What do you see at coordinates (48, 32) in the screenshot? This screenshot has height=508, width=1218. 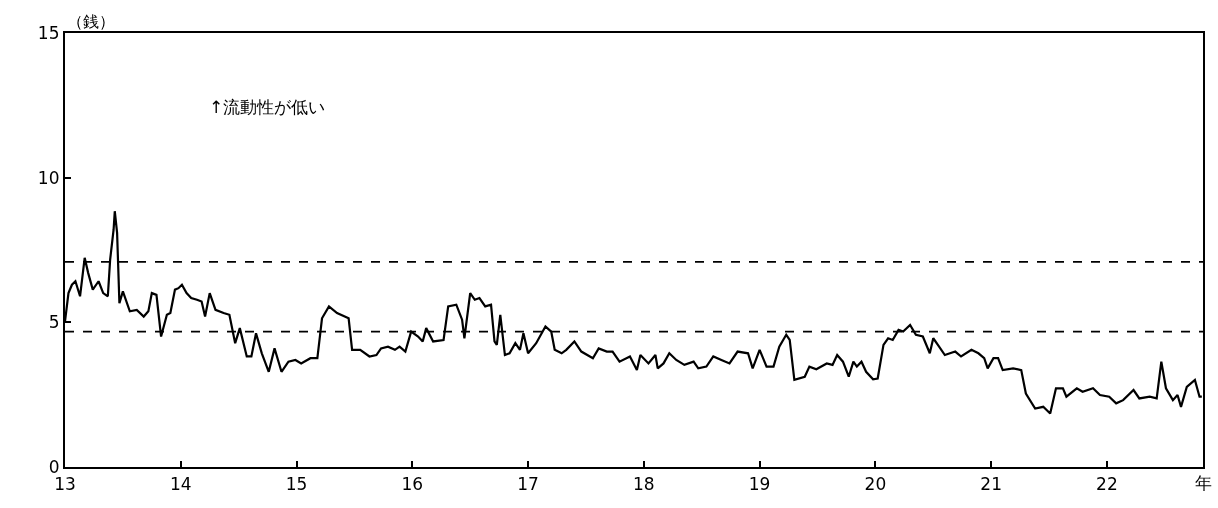 I see `y-tick-label: 15` at bounding box center [48, 32].